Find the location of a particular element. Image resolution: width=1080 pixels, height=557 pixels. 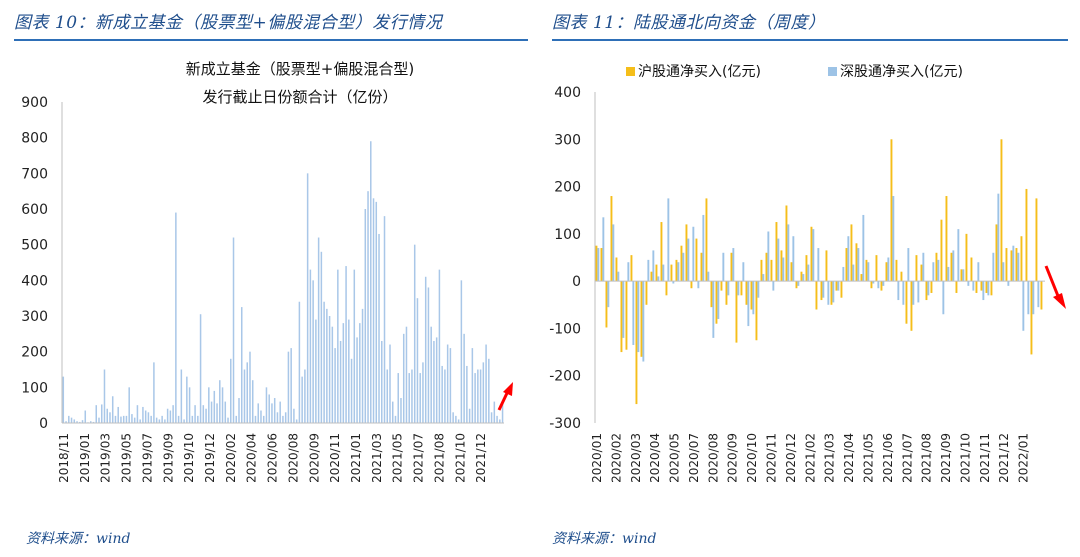

right-y-tick-label: 0 is located at coordinates (576, 282).